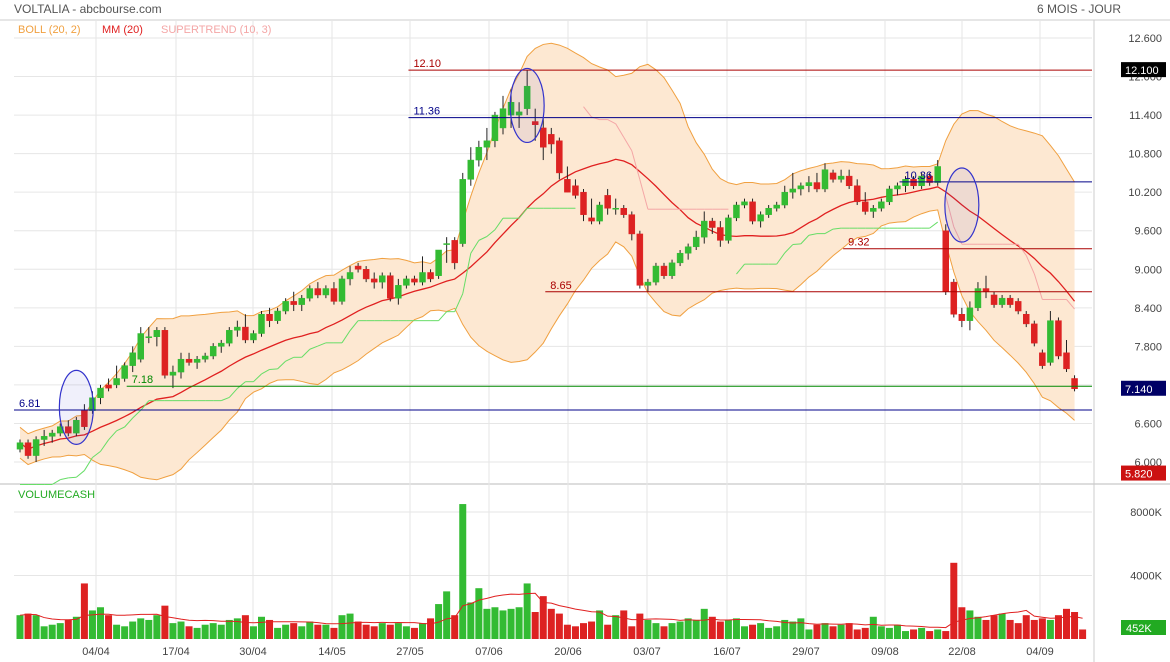 The width and height of the screenshot is (1170, 662). I want to click on low-price-box-text: 5.820, so click(1139, 475).